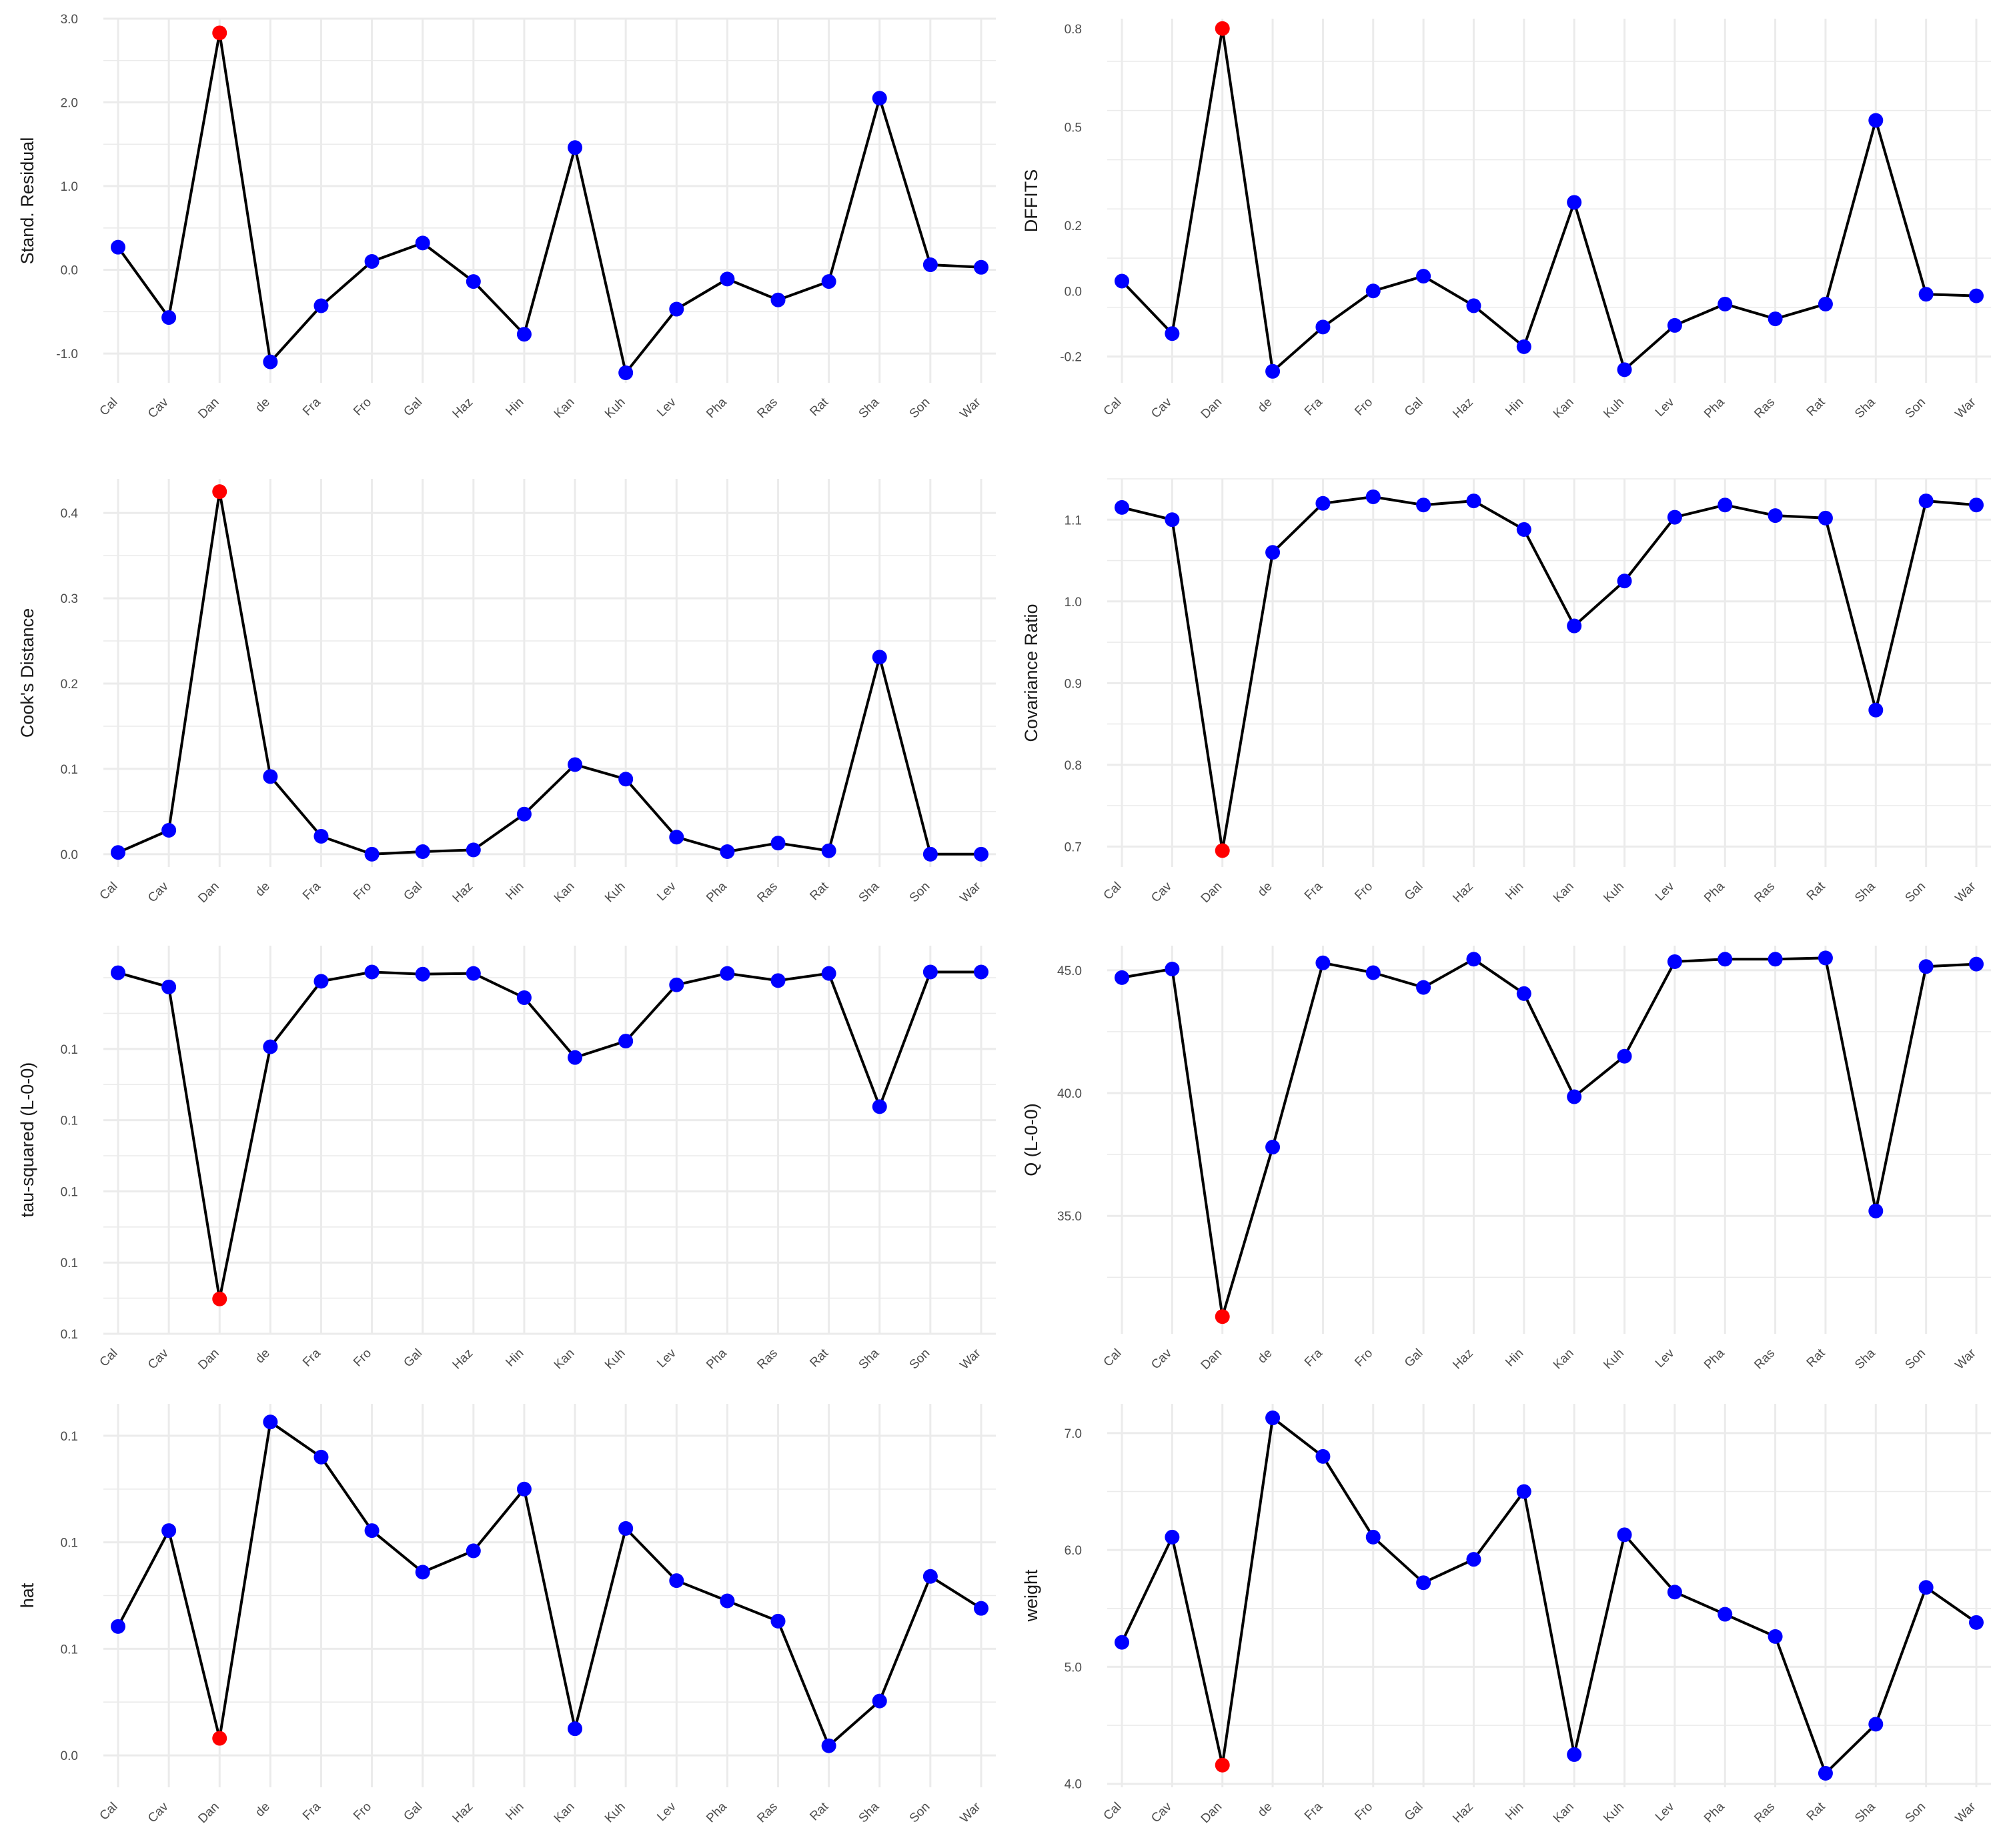 The height and width of the screenshot is (1848, 2011). I want to click on y-tick-label: 1.0, so click(69, 187).